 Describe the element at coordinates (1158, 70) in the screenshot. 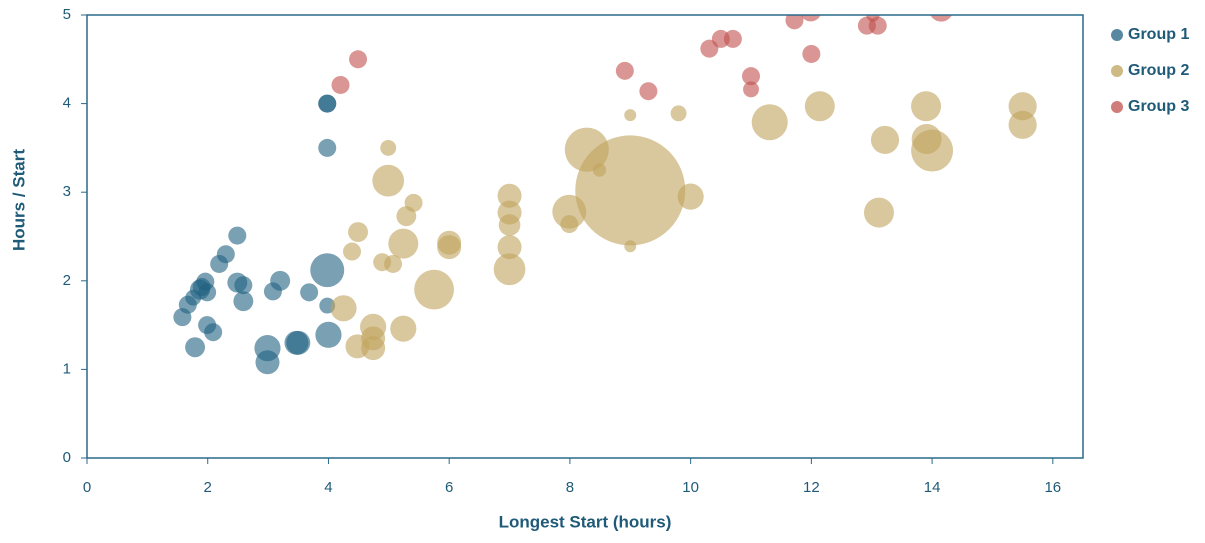

I see `legend-label: Group 2` at that location.